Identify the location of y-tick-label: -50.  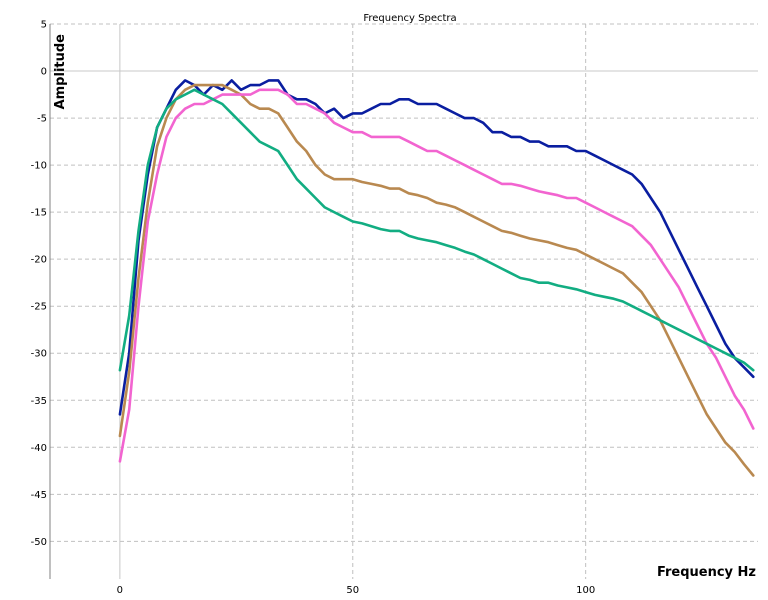
(39, 542).